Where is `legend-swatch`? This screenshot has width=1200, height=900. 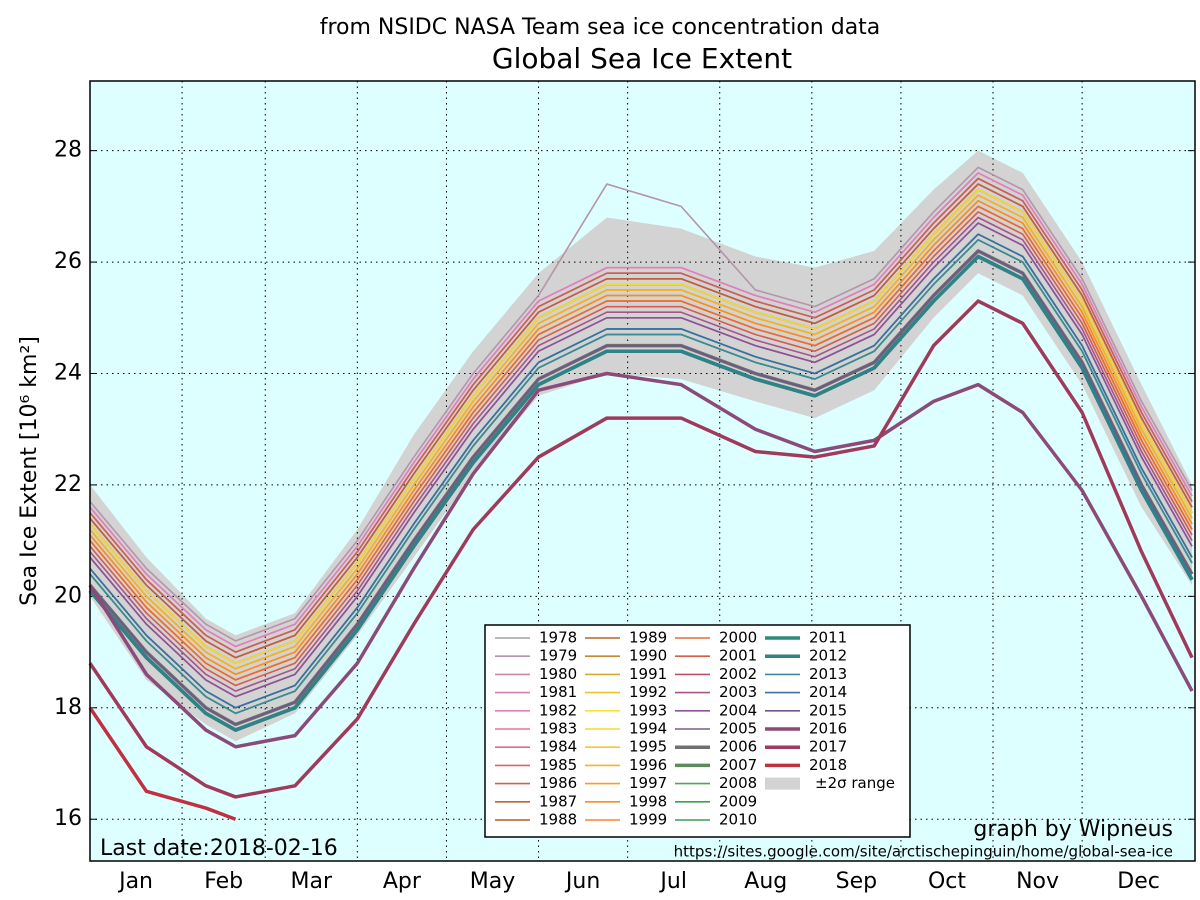 legend-swatch is located at coordinates (782, 783).